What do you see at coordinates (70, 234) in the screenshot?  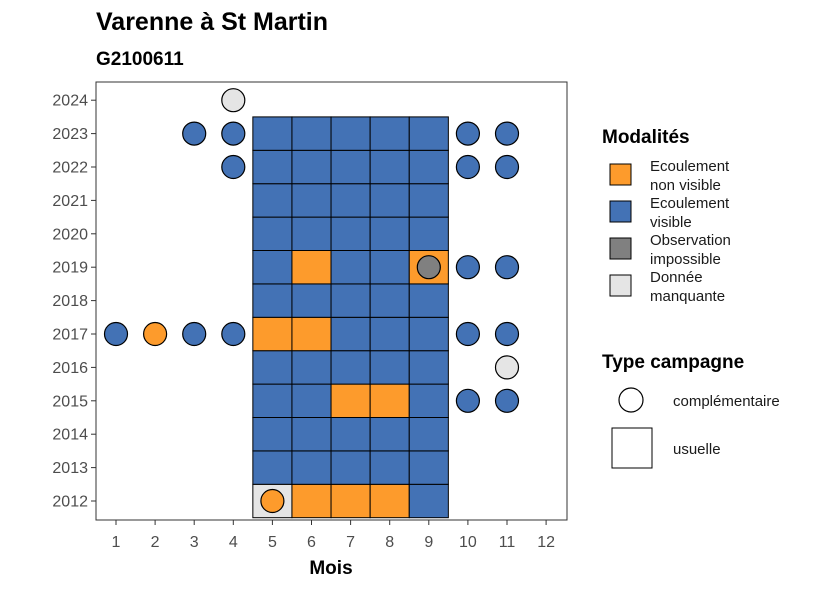 I see `y-tick-2020: 2020` at bounding box center [70, 234].